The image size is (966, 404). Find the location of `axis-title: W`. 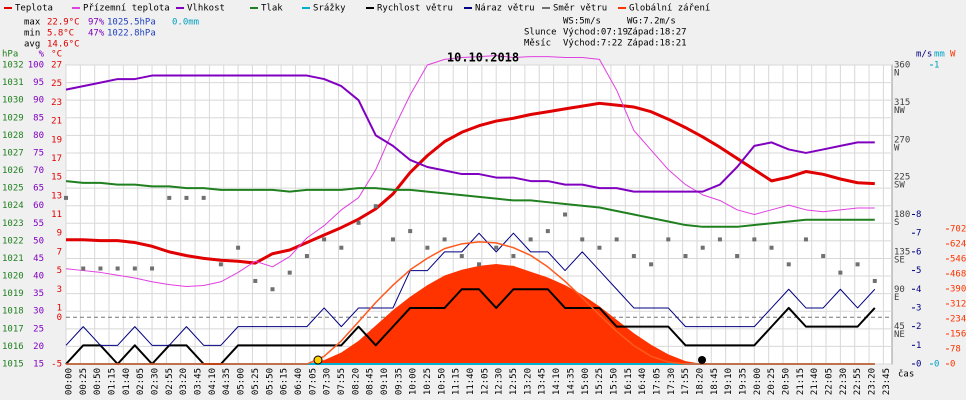

axis-title: W is located at coordinates (953, 55).